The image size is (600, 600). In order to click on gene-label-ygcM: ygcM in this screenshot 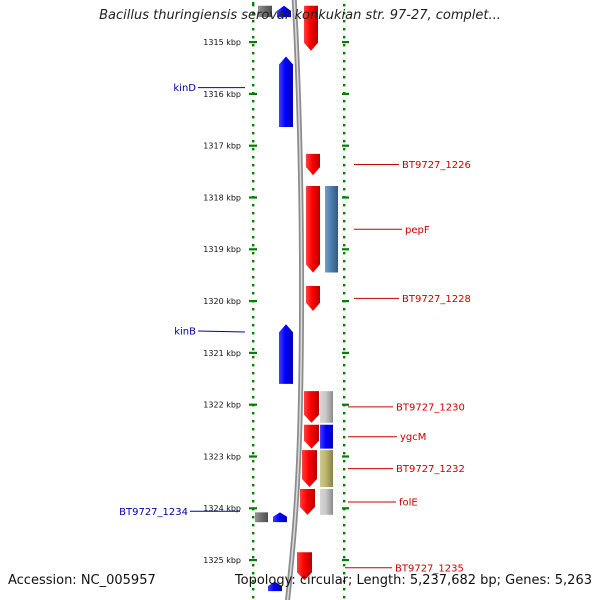, I will do `click(413, 437)`.